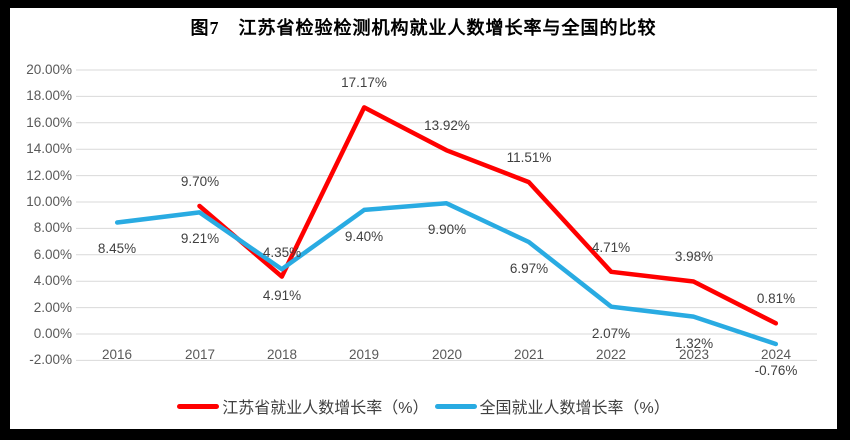 The width and height of the screenshot is (850, 440). What do you see at coordinates (694, 354) in the screenshot?
I see `x-axis-label: 2023` at bounding box center [694, 354].